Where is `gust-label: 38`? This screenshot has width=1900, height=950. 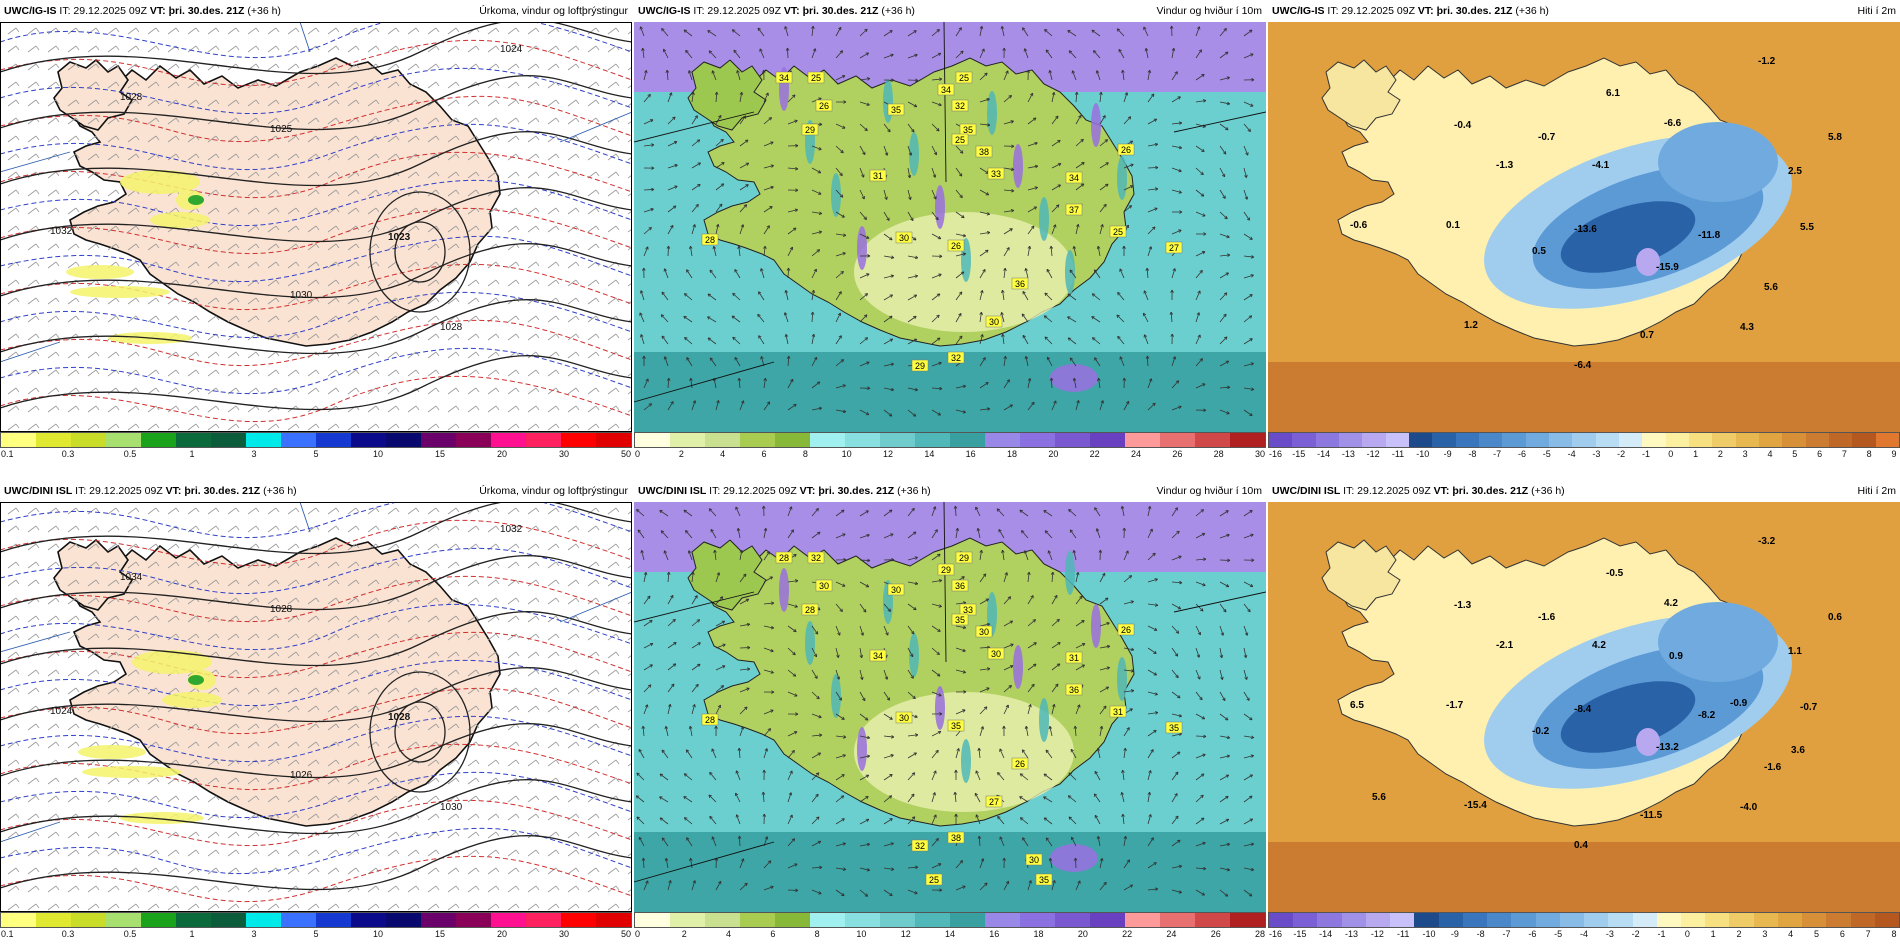
gust-label: 38 is located at coordinates (984, 151).